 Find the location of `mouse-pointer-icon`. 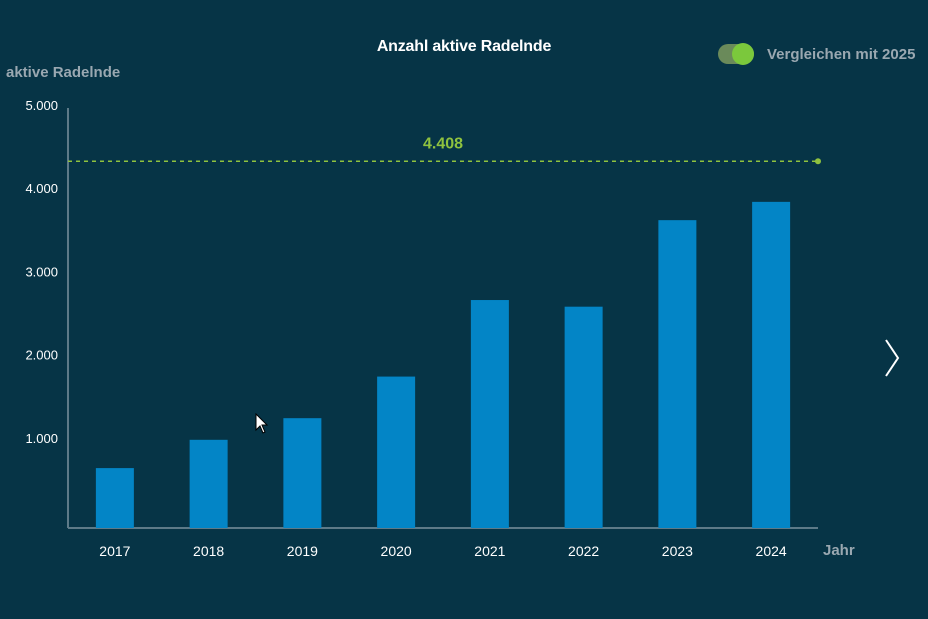

mouse-pointer-icon is located at coordinates (262, 423).